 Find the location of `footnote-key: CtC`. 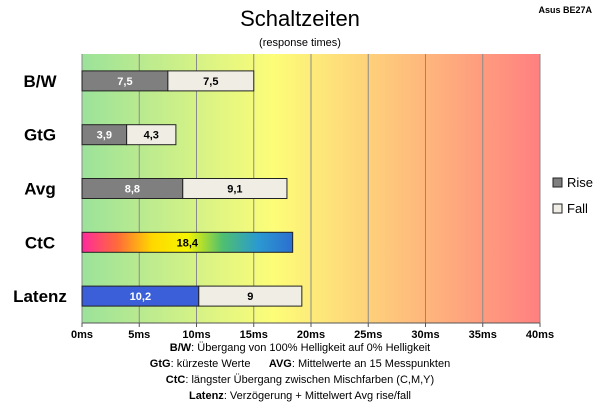

footnote-key: CtC is located at coordinates (175, 380).